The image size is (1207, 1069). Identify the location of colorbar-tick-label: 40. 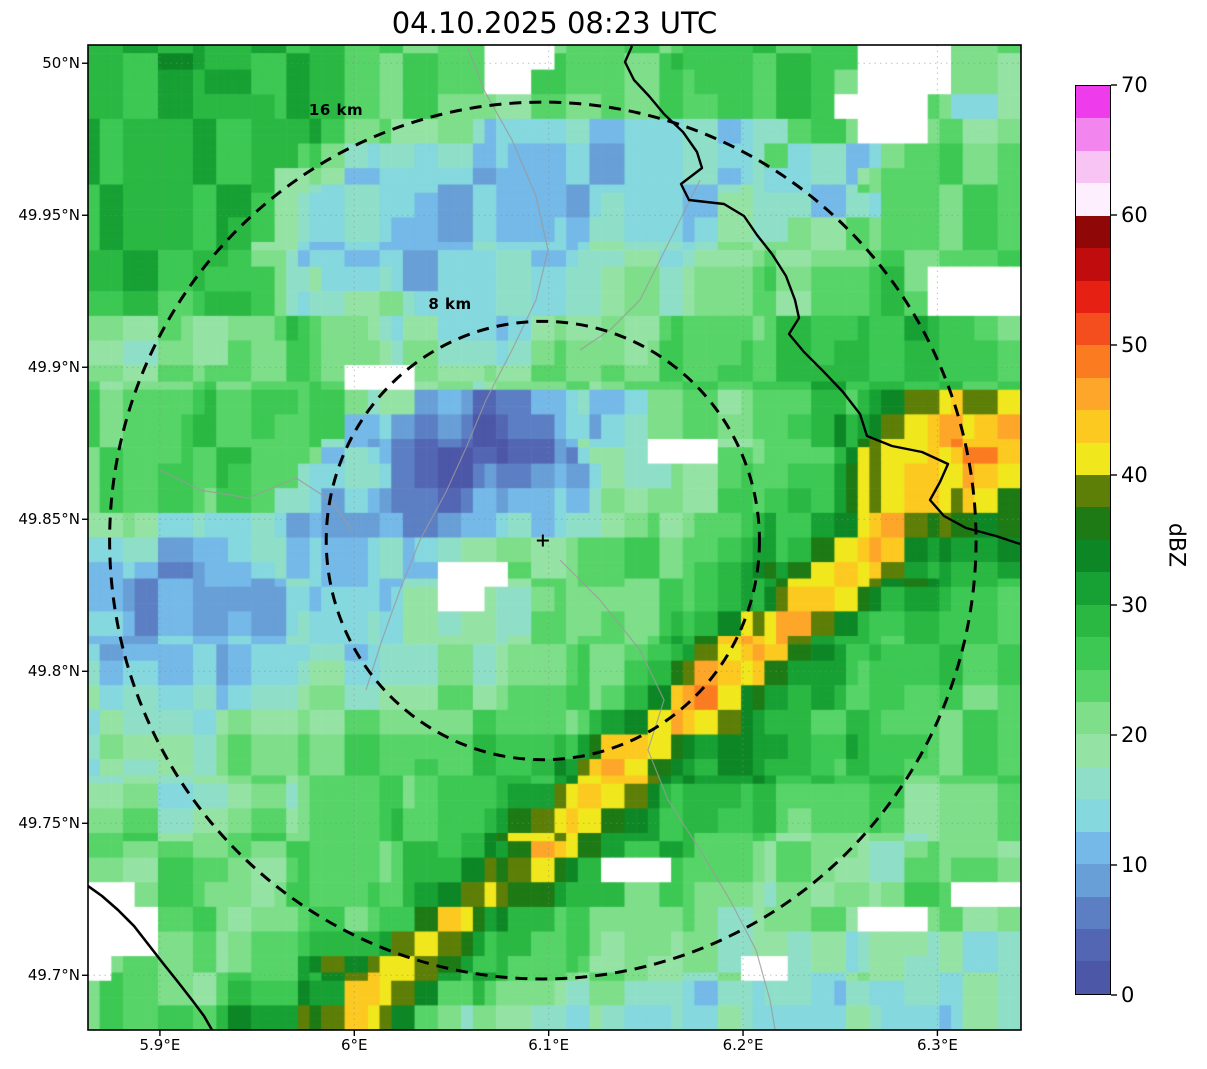
(1134, 475).